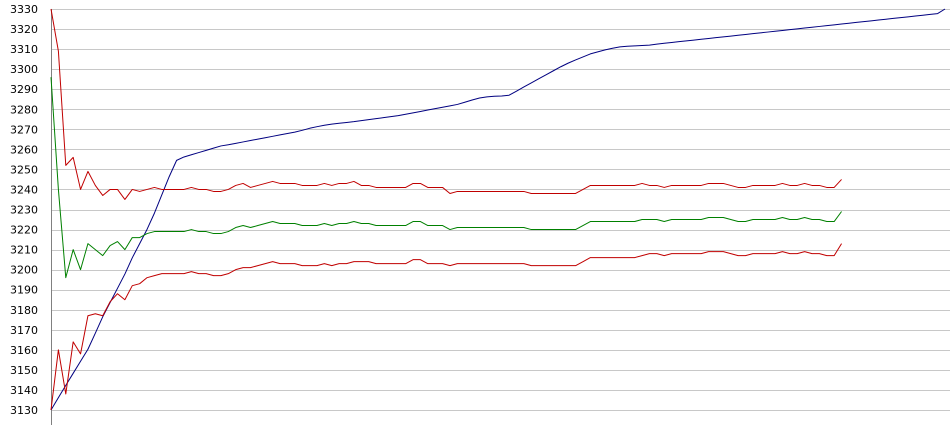 The height and width of the screenshot is (435, 950). What do you see at coordinates (24, 270) in the screenshot?
I see `y-tick-label: 3200` at bounding box center [24, 270].